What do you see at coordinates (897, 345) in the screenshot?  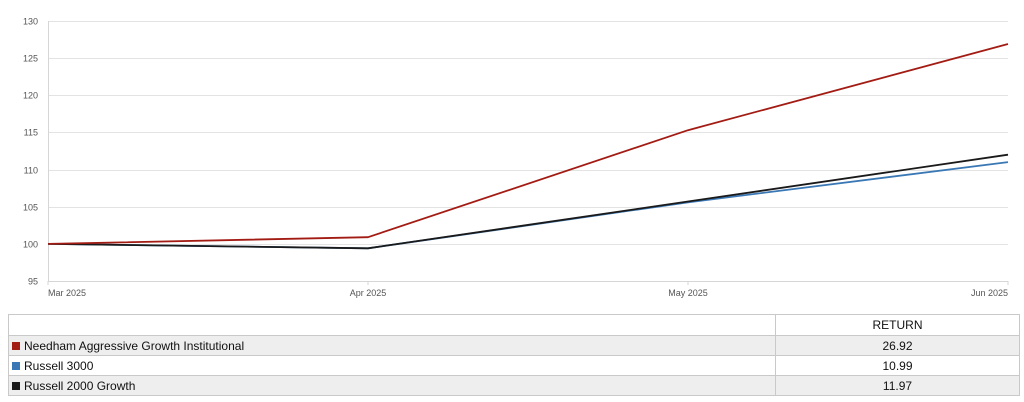 I see `return-value: 26.92` at bounding box center [897, 345].